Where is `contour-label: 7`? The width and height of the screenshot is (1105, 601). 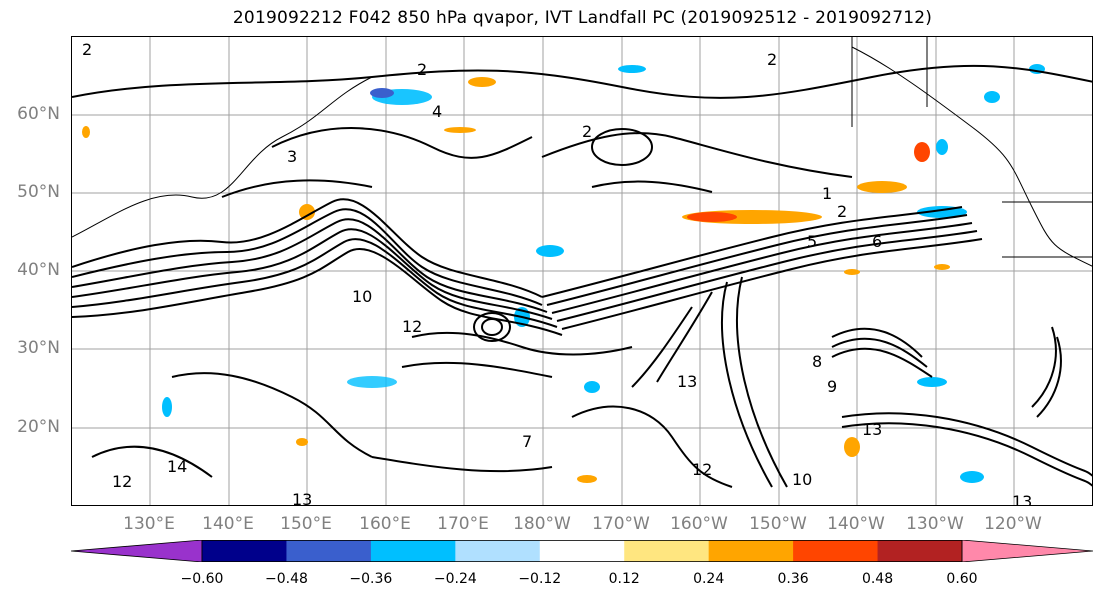 contour-label: 7 is located at coordinates (527, 441).